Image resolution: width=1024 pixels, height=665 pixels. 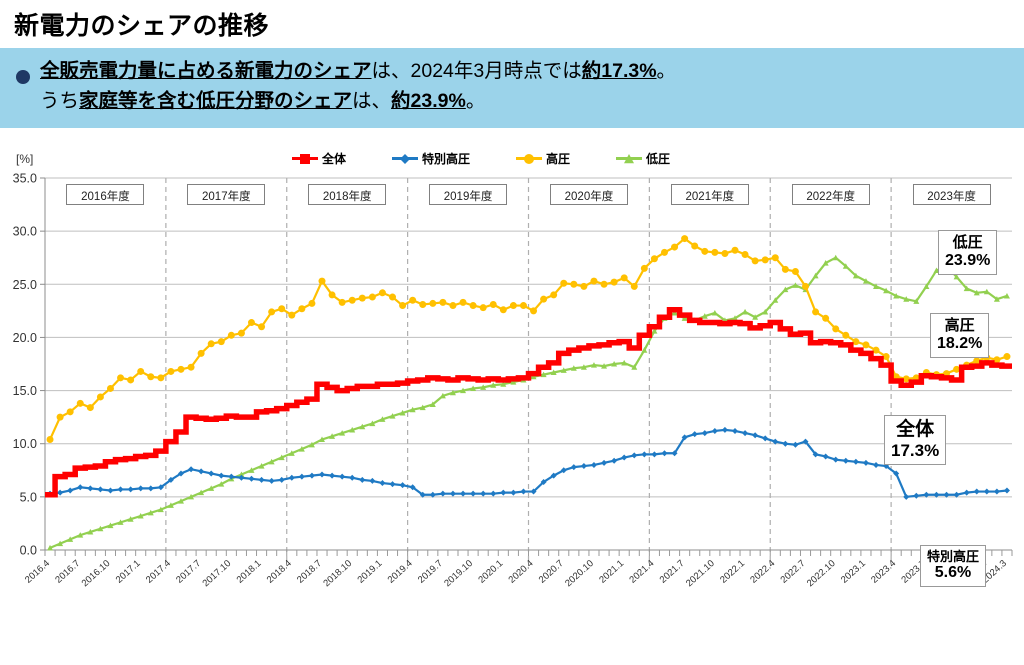 What do you see at coordinates (400, 572) in the screenshot?
I see `x-axis-tick-label: 2019.4` at bounding box center [400, 572].